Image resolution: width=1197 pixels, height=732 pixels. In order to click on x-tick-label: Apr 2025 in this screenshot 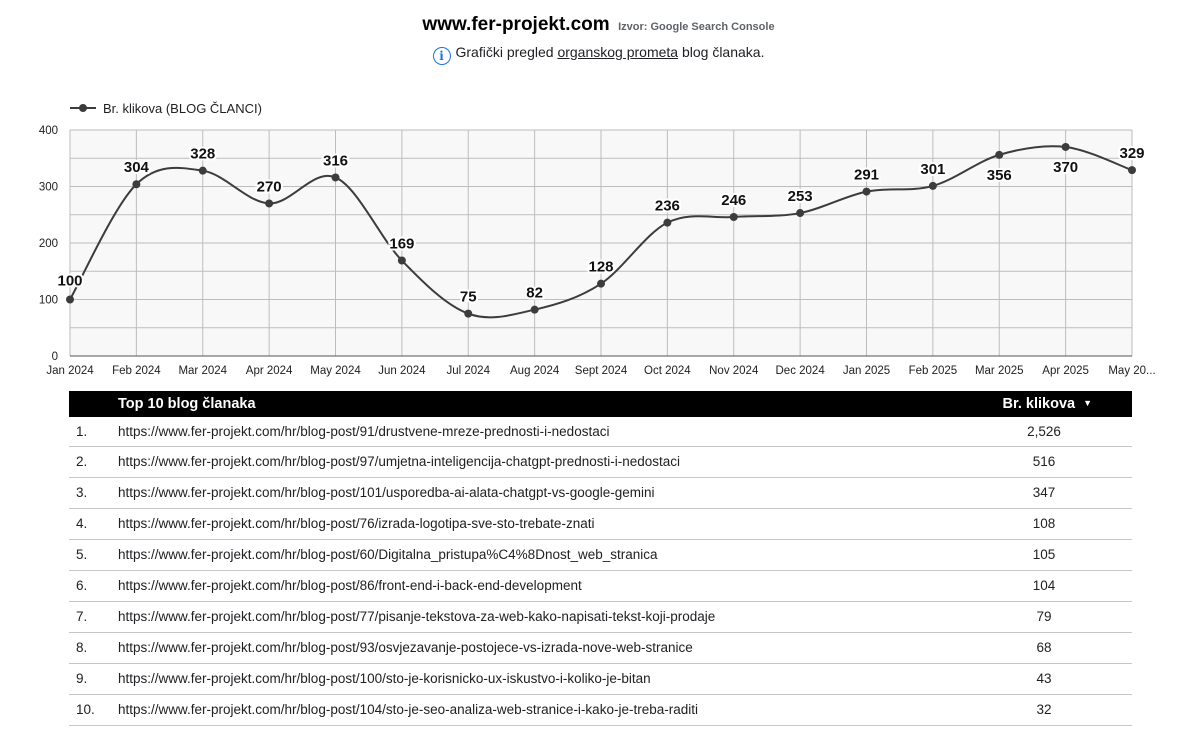, I will do `click(1065, 371)`.